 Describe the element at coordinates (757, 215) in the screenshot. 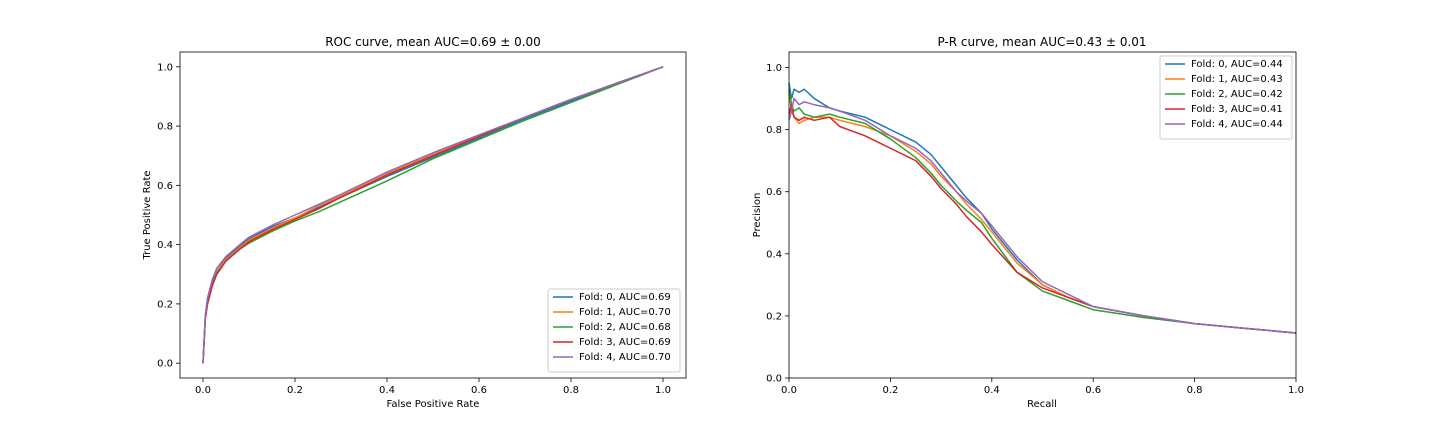

I see `pr-y-axis-label: Precision` at that location.